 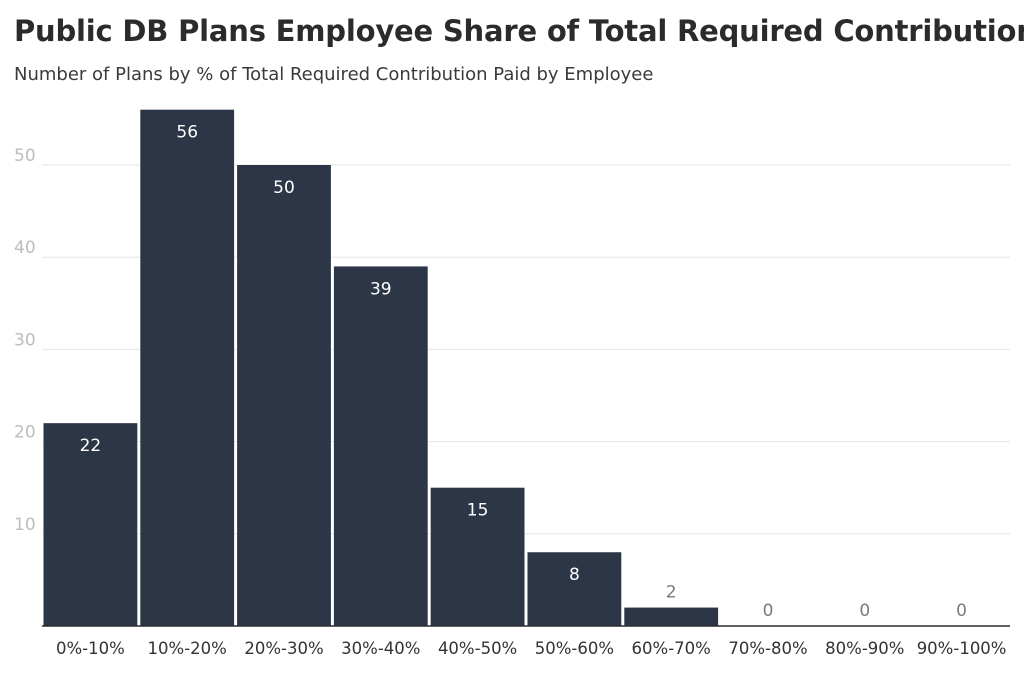 What do you see at coordinates (380, 648) in the screenshot?
I see `x-tick-label: 30%-40%` at bounding box center [380, 648].